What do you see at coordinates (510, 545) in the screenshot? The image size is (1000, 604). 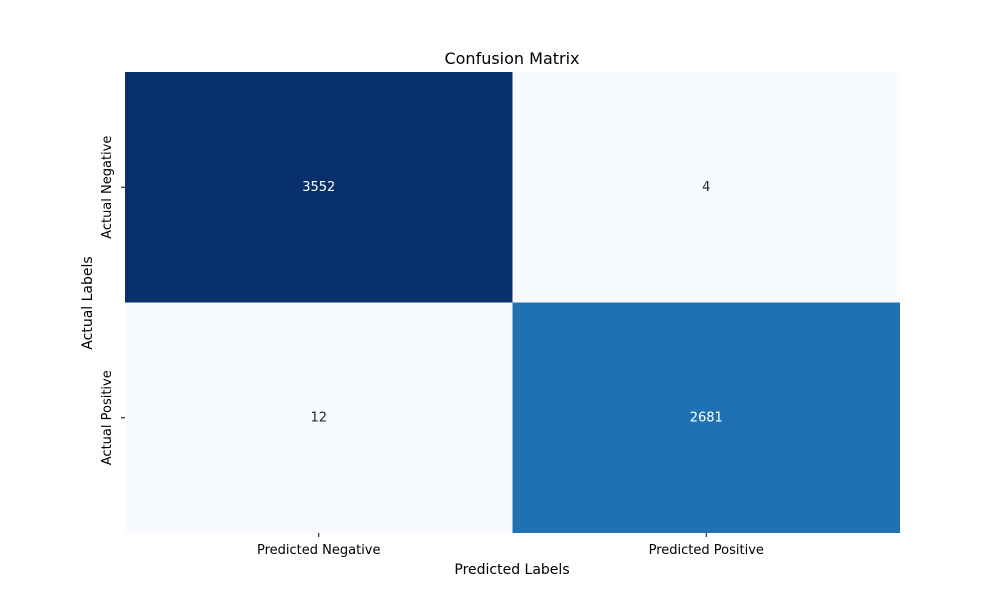 I see `x-axis-ticks: Predicted Negative Predicted Positive` at bounding box center [510, 545].